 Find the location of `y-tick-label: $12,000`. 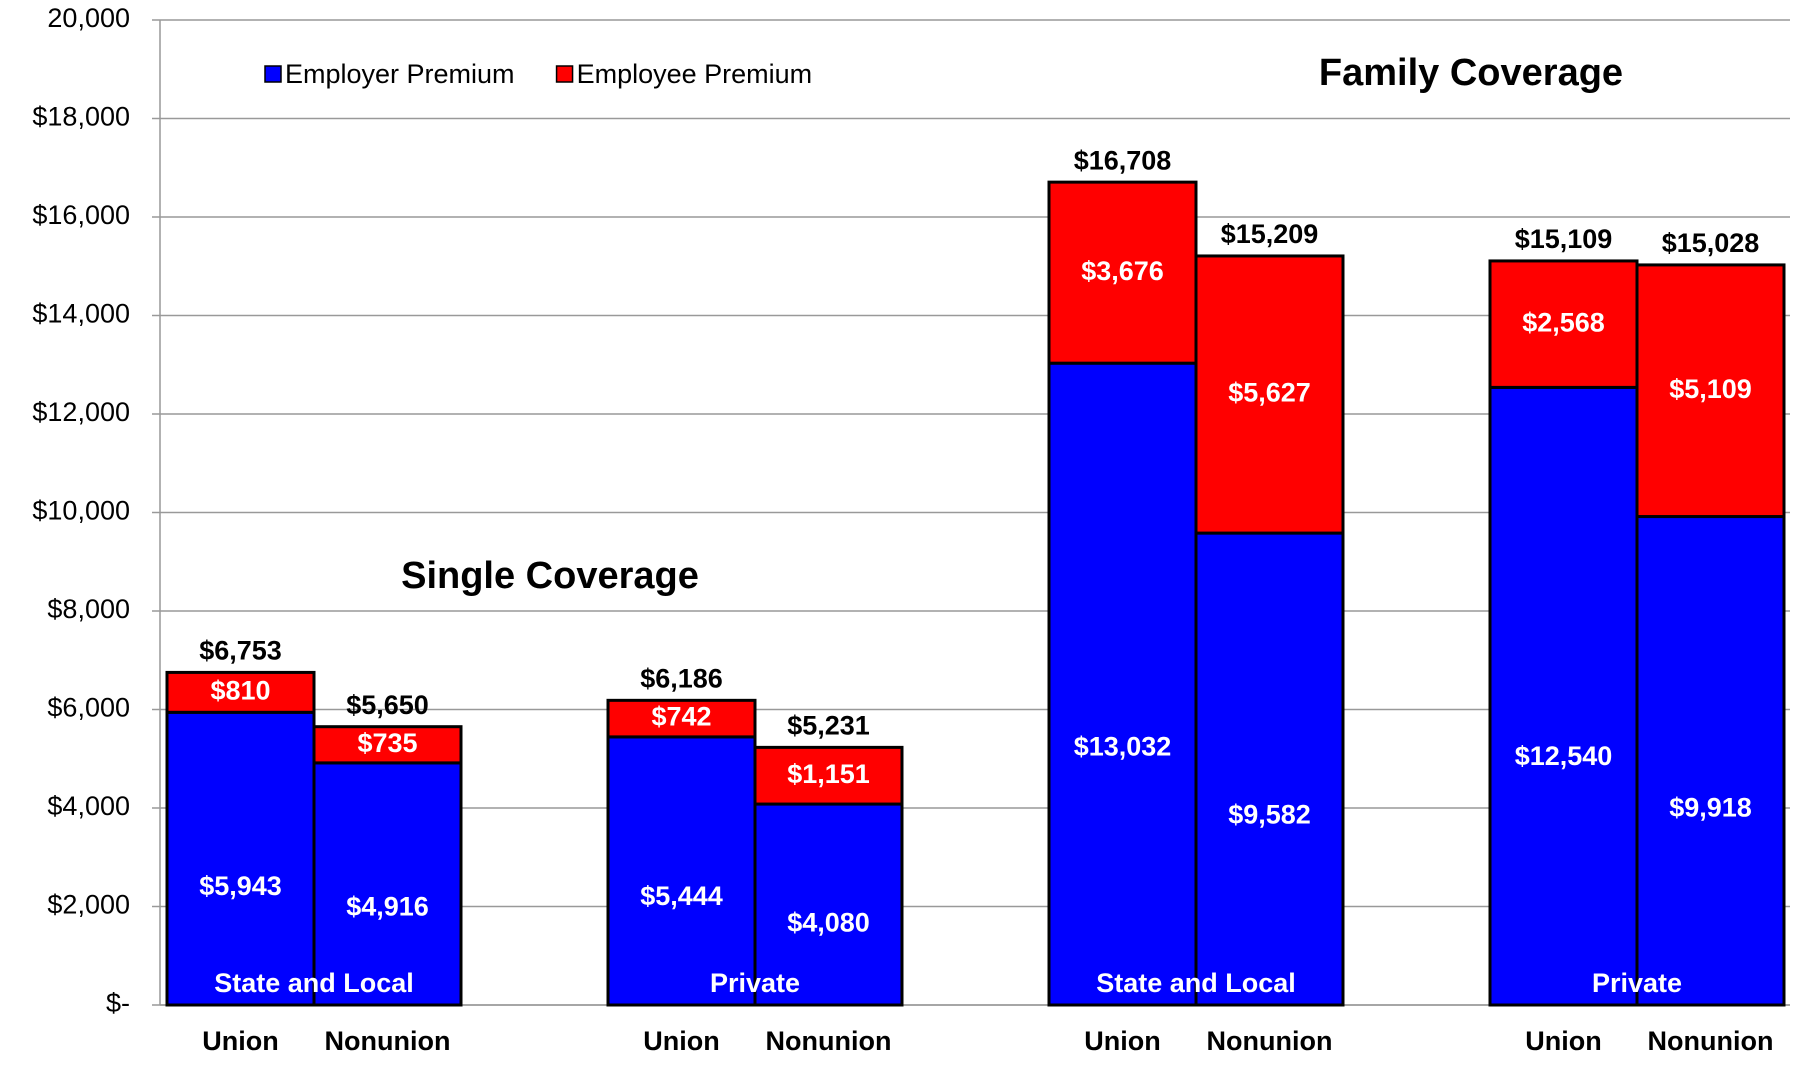

y-tick-label: $12,000 is located at coordinates (81, 412).